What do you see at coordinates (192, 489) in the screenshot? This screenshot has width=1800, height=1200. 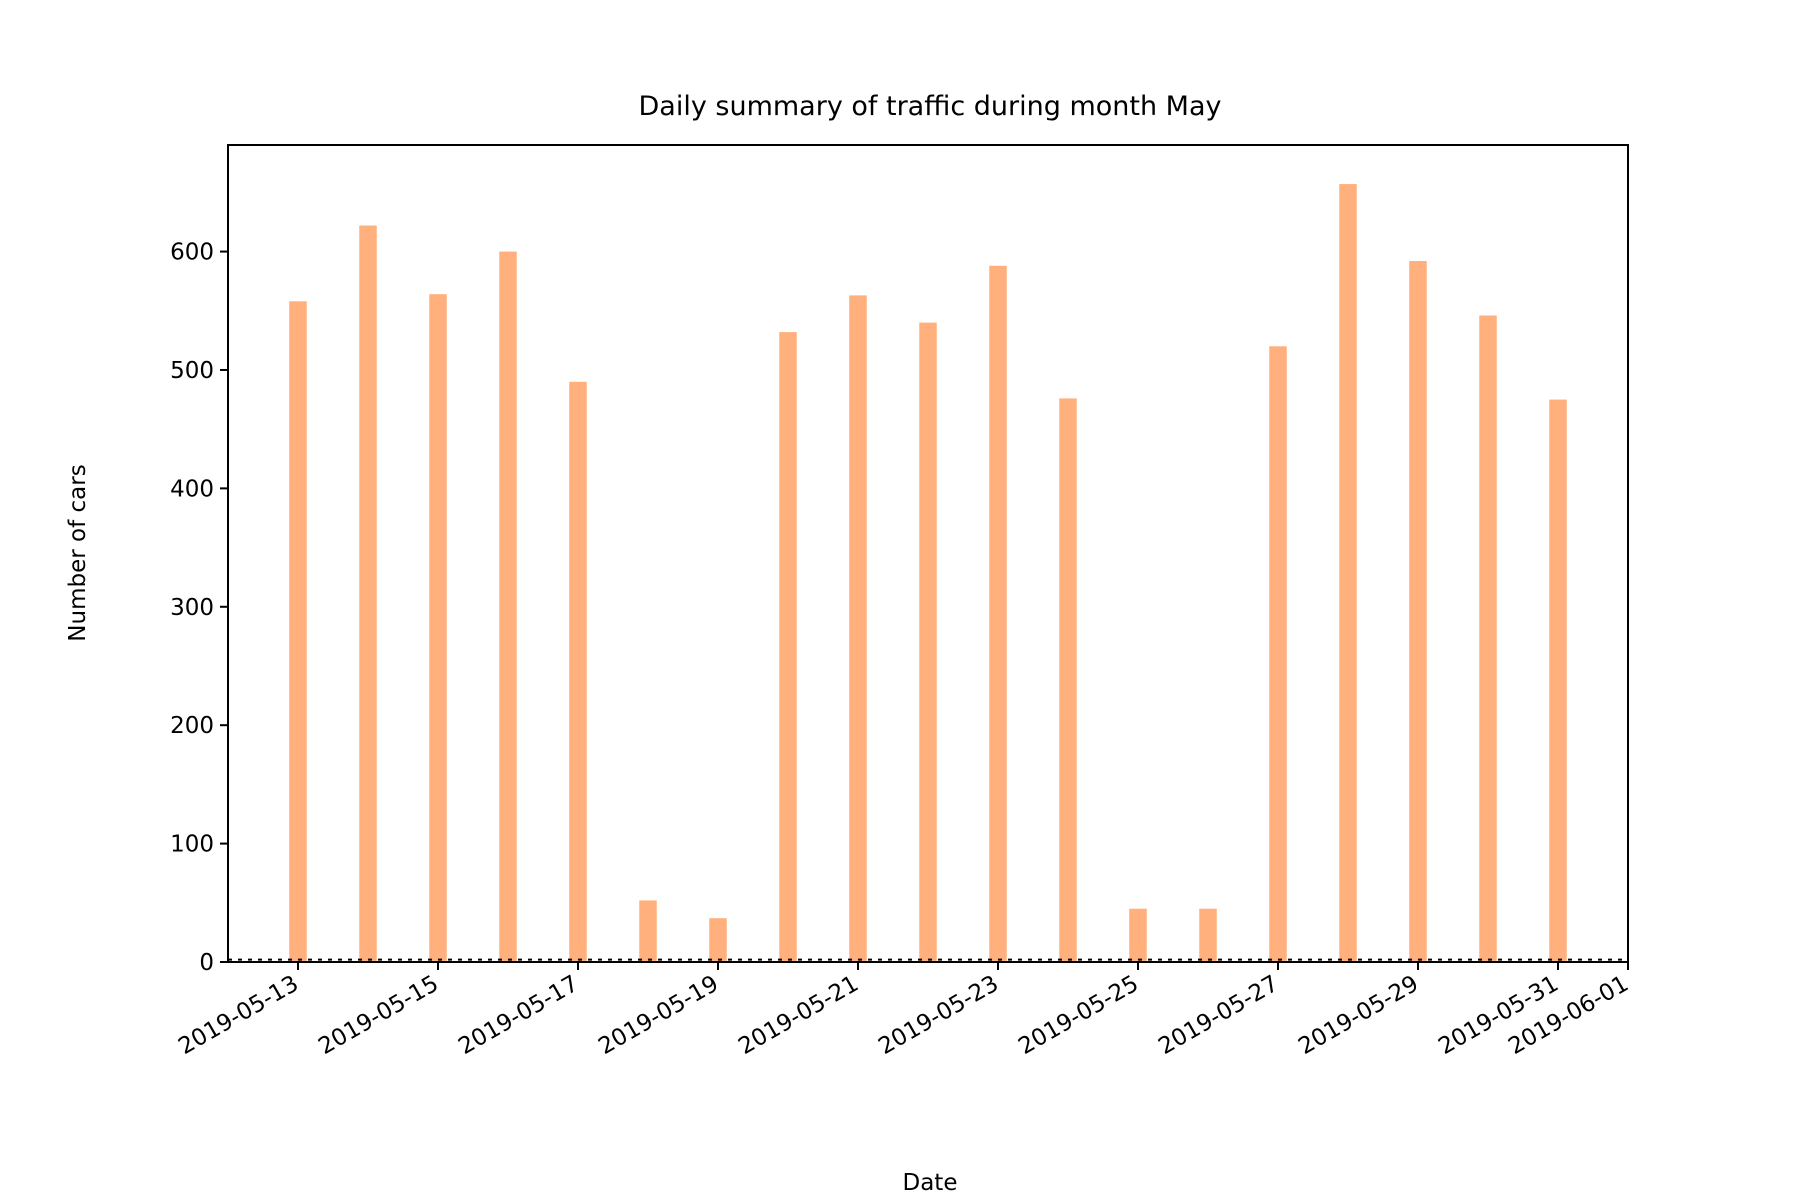 I see `y-tick-label: 400` at bounding box center [192, 489].